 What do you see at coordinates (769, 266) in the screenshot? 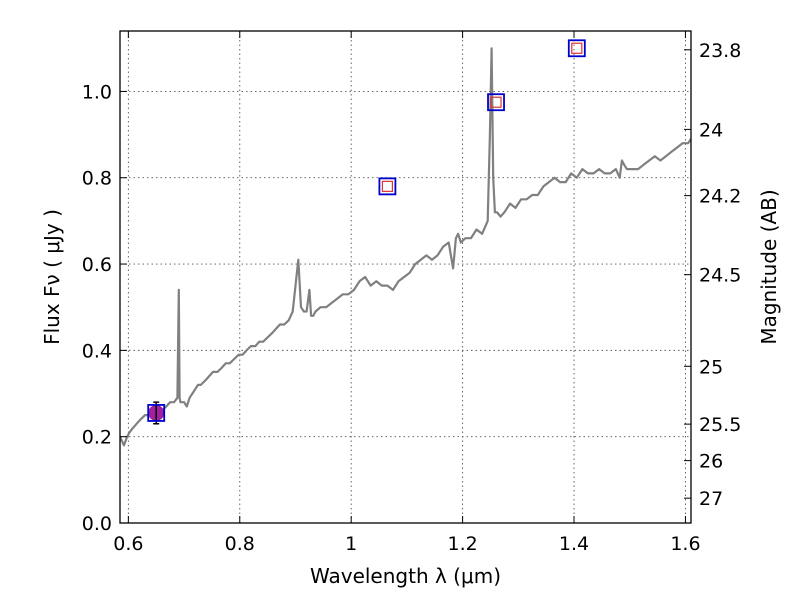
I see `y2-axis-label: Magnitude (AB)` at bounding box center [769, 266].